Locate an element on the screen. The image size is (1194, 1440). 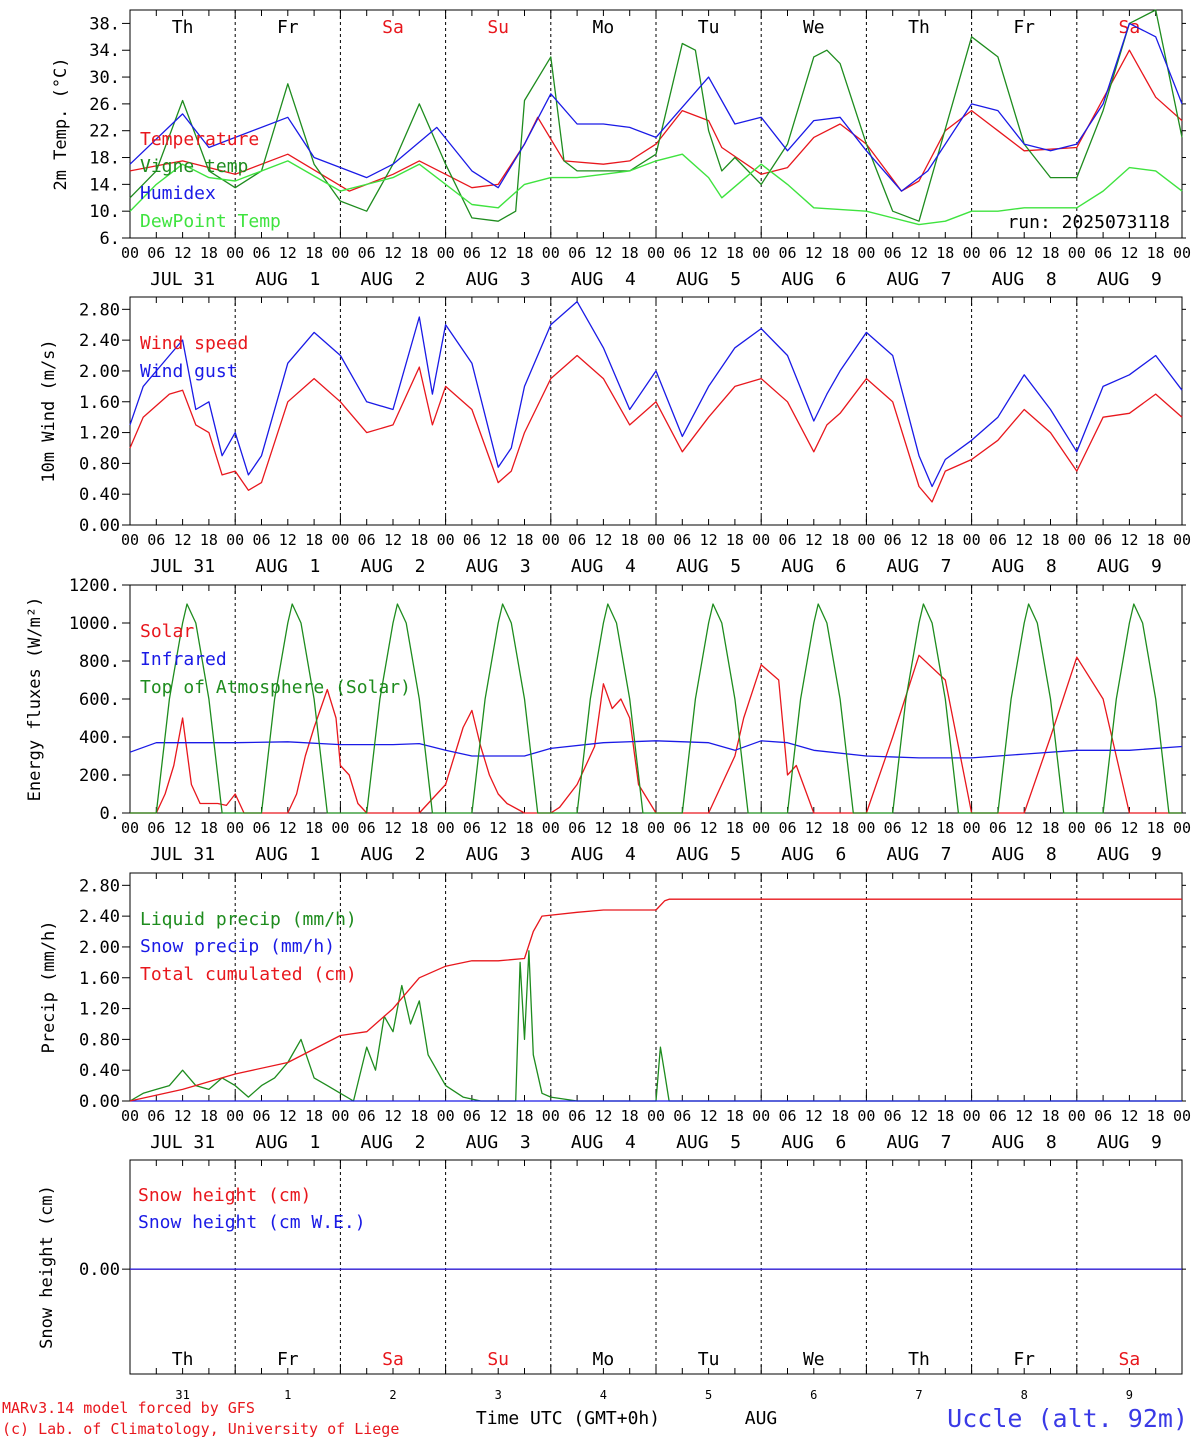
panel-precip-day-separators is located at coordinates (656, 987).